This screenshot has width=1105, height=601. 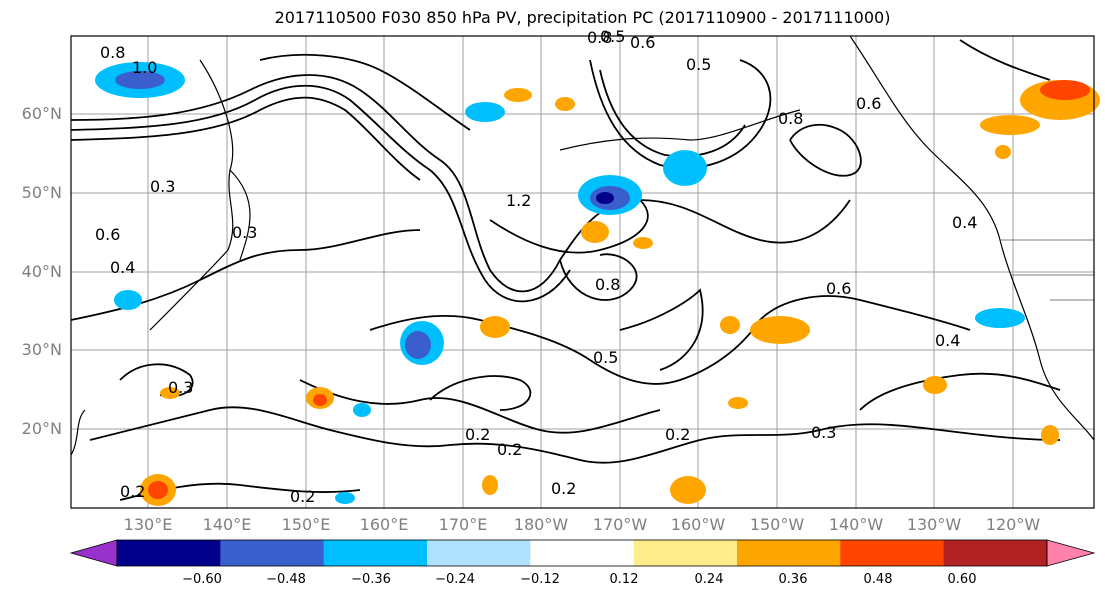 I want to click on lon-label: 170°W, so click(x=620, y=524).